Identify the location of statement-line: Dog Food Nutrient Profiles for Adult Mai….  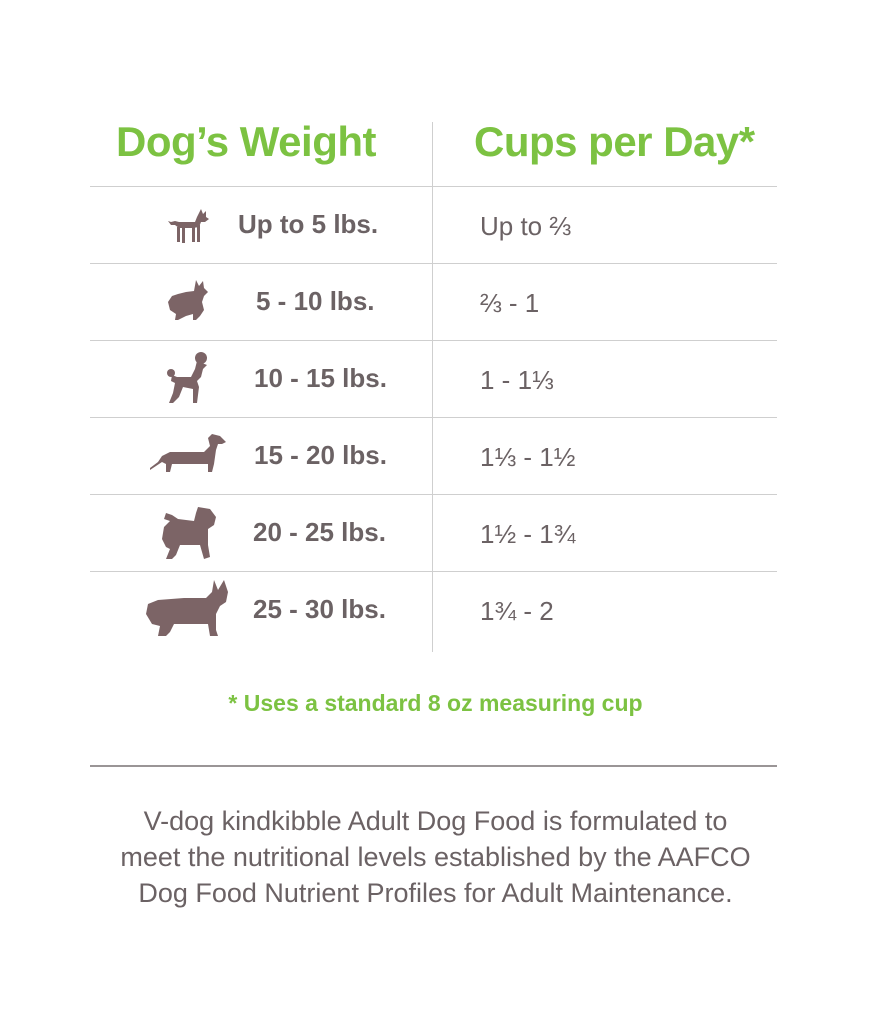
(435, 893).